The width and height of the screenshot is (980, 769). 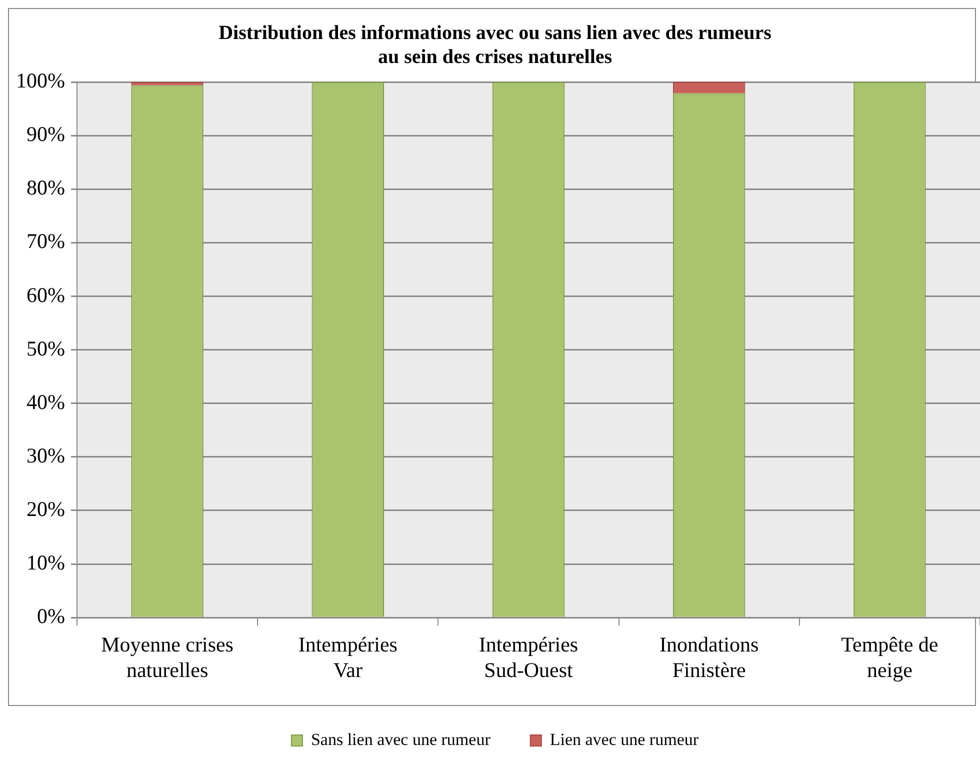 What do you see at coordinates (50, 616) in the screenshot?
I see `y-tick-label: 0%` at bounding box center [50, 616].